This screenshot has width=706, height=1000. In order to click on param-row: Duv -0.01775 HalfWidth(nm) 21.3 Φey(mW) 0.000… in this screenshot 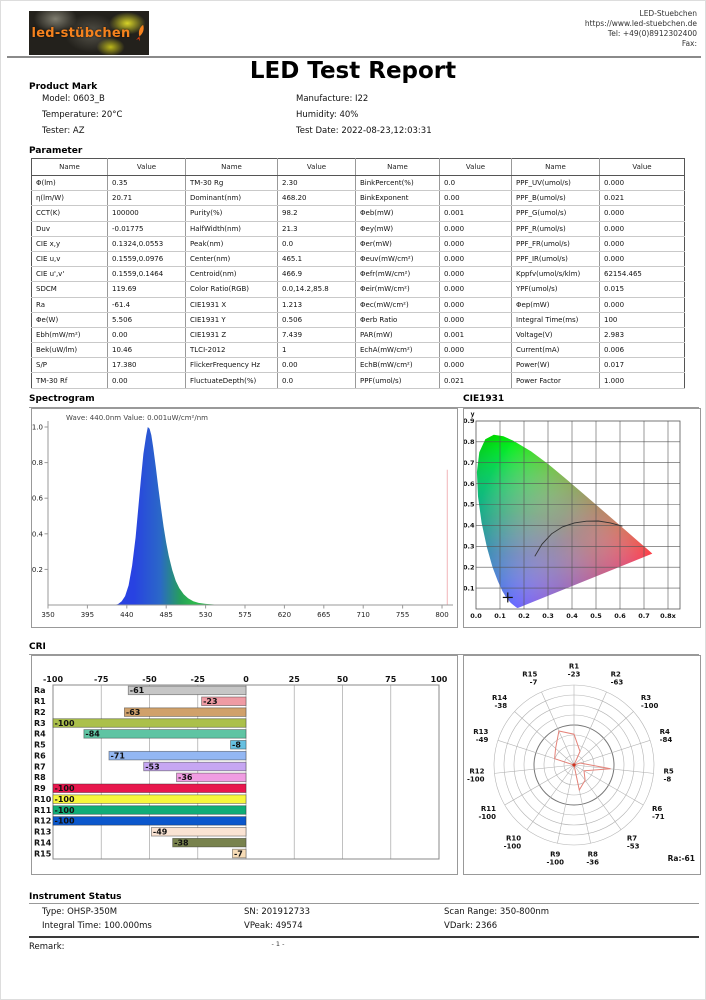, I will do `click(358, 229)`.